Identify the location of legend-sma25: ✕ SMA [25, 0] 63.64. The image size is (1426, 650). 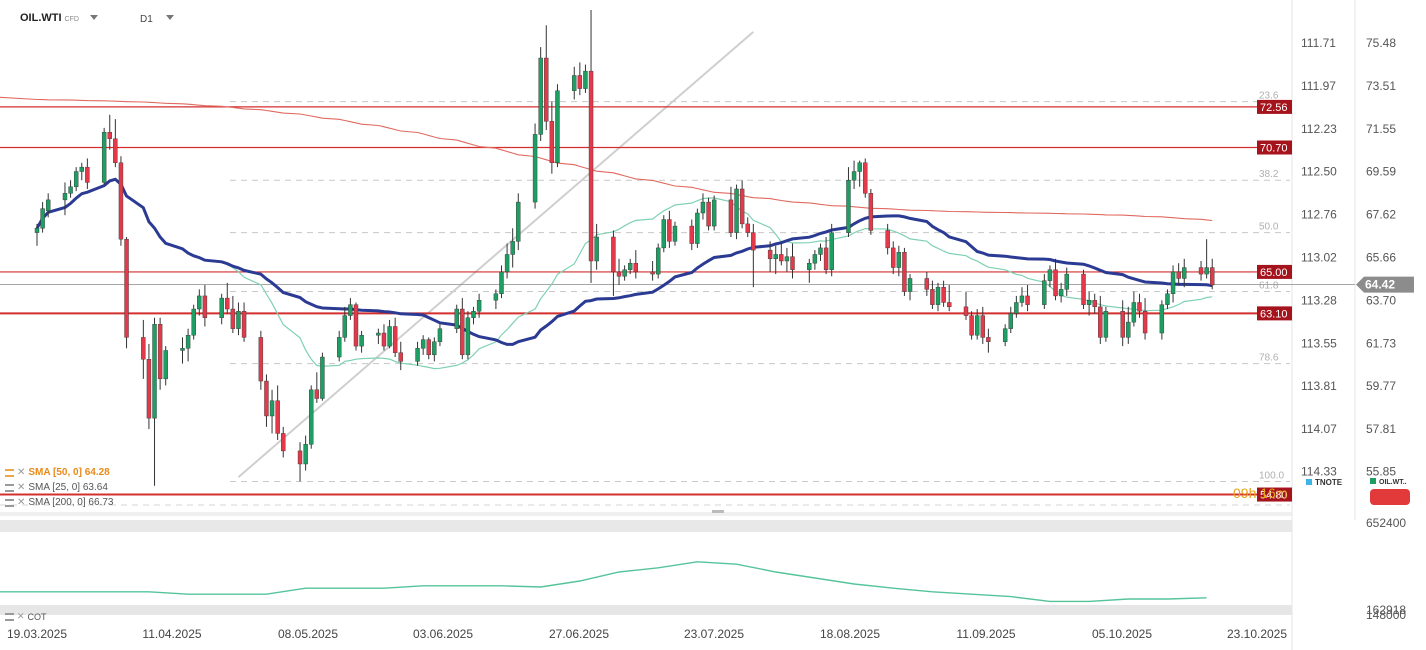
(59, 487).